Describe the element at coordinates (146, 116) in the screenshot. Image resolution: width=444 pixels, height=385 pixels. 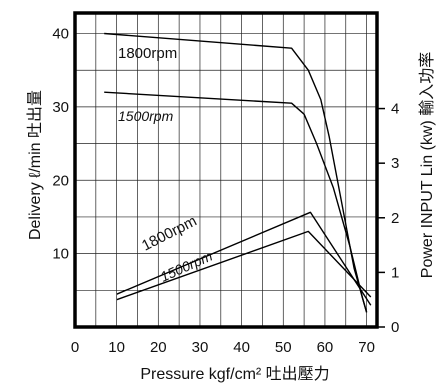
I see `series-label-left-1: 1500rpm` at that location.